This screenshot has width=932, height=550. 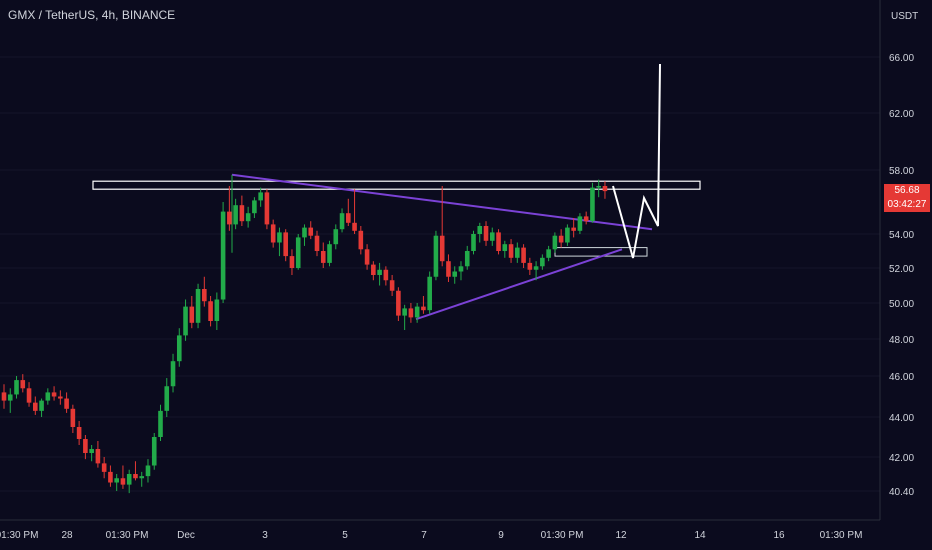 What do you see at coordinates (636, 161) in the screenshot?
I see `projection-path` at bounding box center [636, 161].